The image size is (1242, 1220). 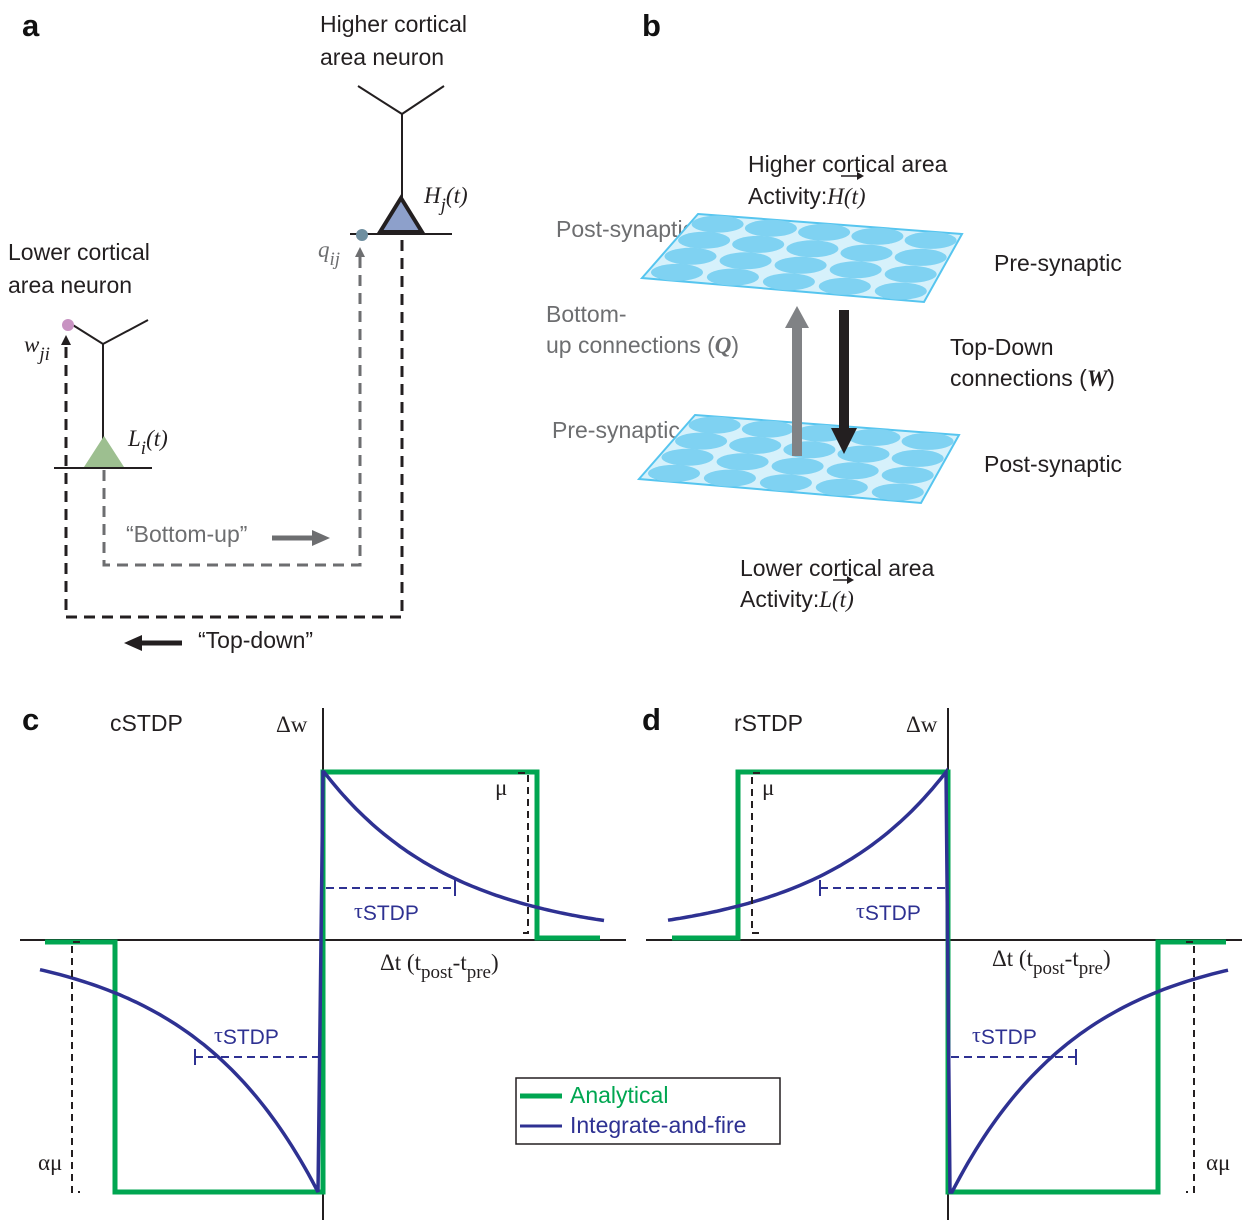 I want to click on lower-neuron-label-line1: Lower cortical, so click(x=79, y=252).